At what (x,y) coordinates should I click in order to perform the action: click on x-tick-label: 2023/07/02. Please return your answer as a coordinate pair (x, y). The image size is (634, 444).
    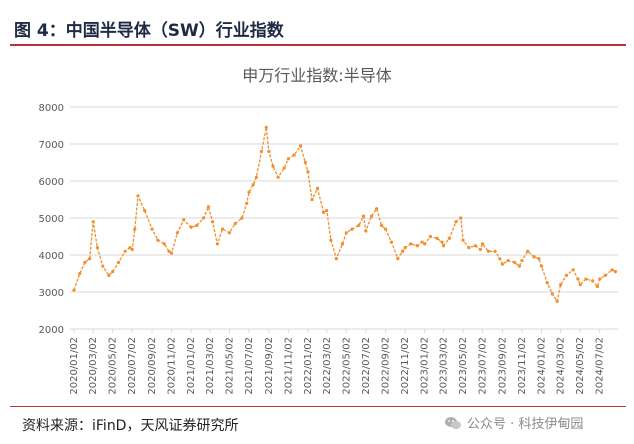
    Looking at the image, I should click on (483, 366).